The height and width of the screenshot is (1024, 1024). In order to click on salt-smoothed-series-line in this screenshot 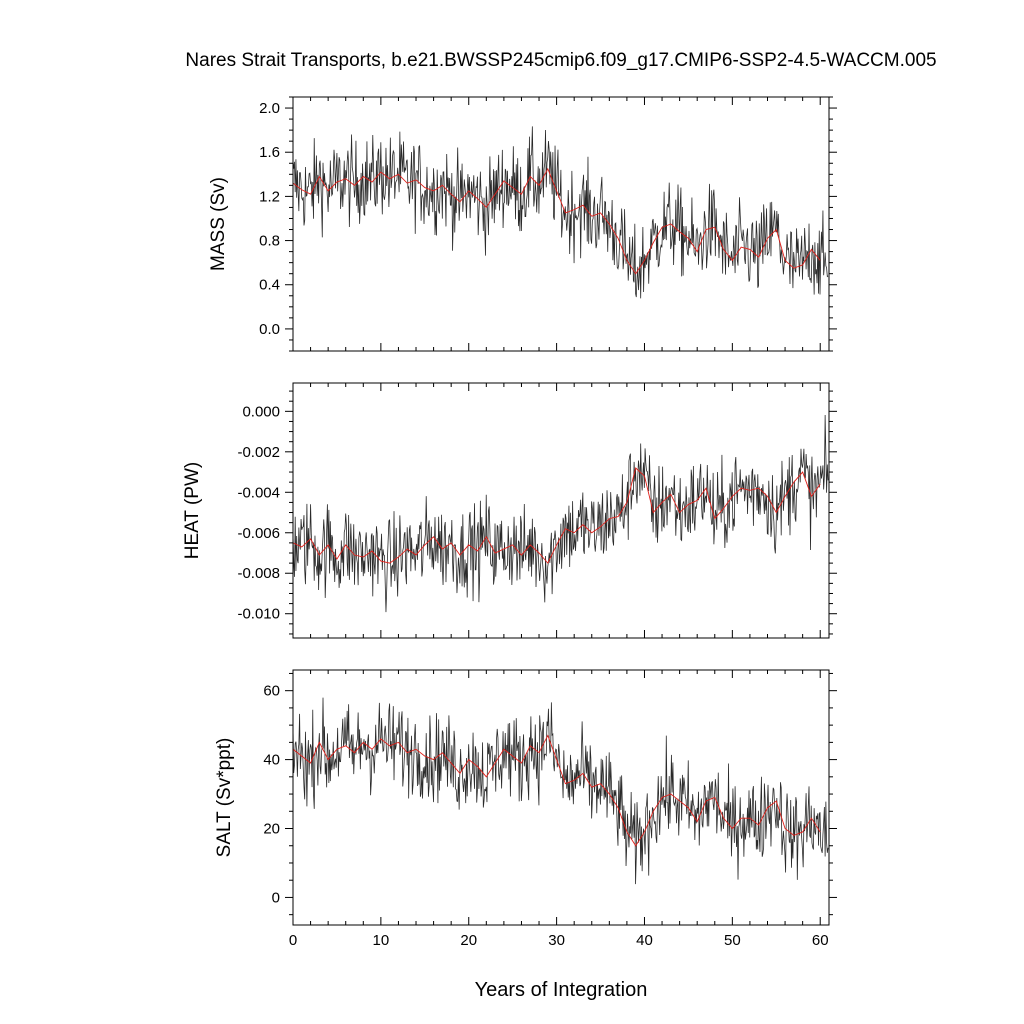, I will do `click(556, 790)`.